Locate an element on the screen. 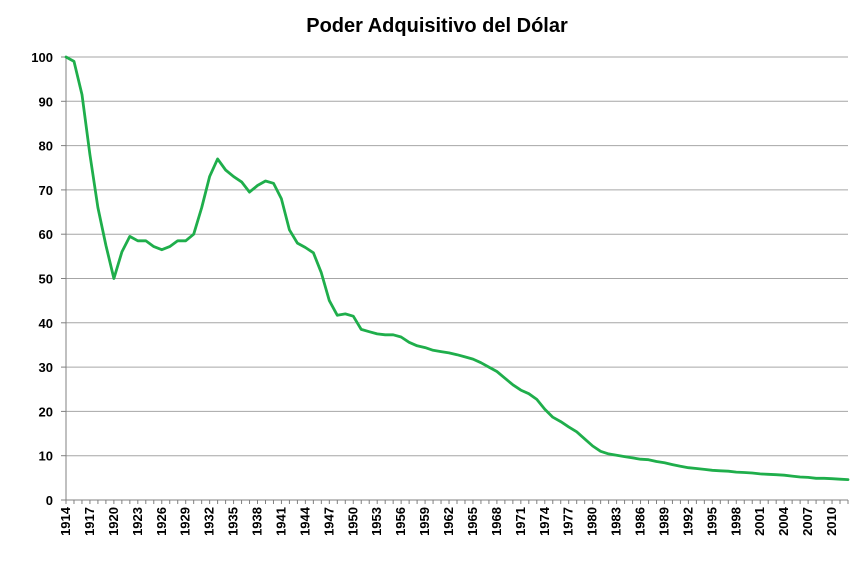 This screenshot has width=865, height=573. x-tick-label: 2001 is located at coordinates (759, 521).